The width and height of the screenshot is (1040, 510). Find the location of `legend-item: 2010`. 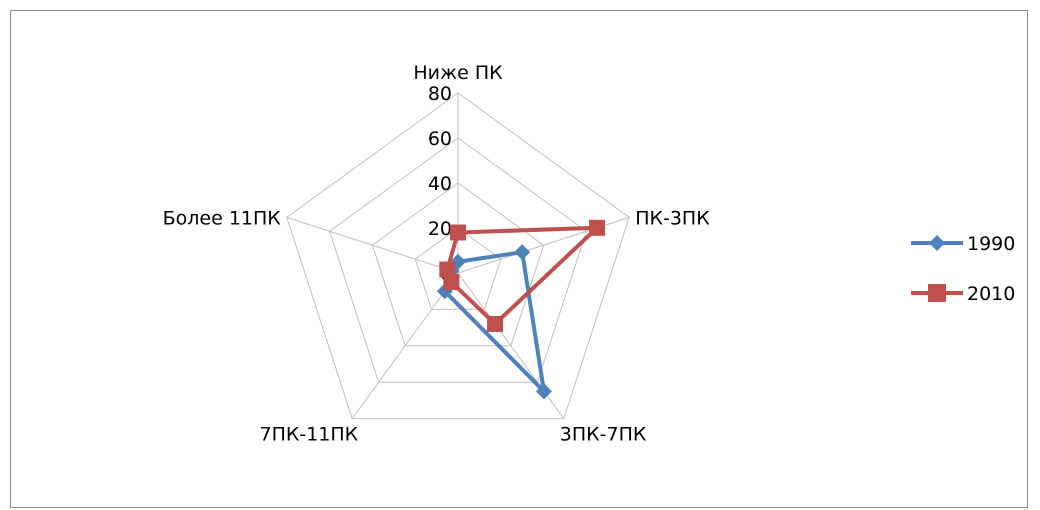

legend-item: 2010 is located at coordinates (963, 294).